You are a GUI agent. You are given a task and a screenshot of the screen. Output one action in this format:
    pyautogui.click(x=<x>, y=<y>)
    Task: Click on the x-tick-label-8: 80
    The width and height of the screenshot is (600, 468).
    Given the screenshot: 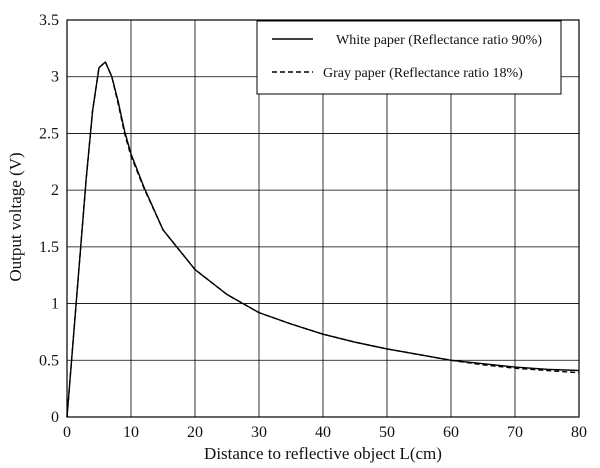 What is the action you would take?
    pyautogui.click(x=579, y=432)
    